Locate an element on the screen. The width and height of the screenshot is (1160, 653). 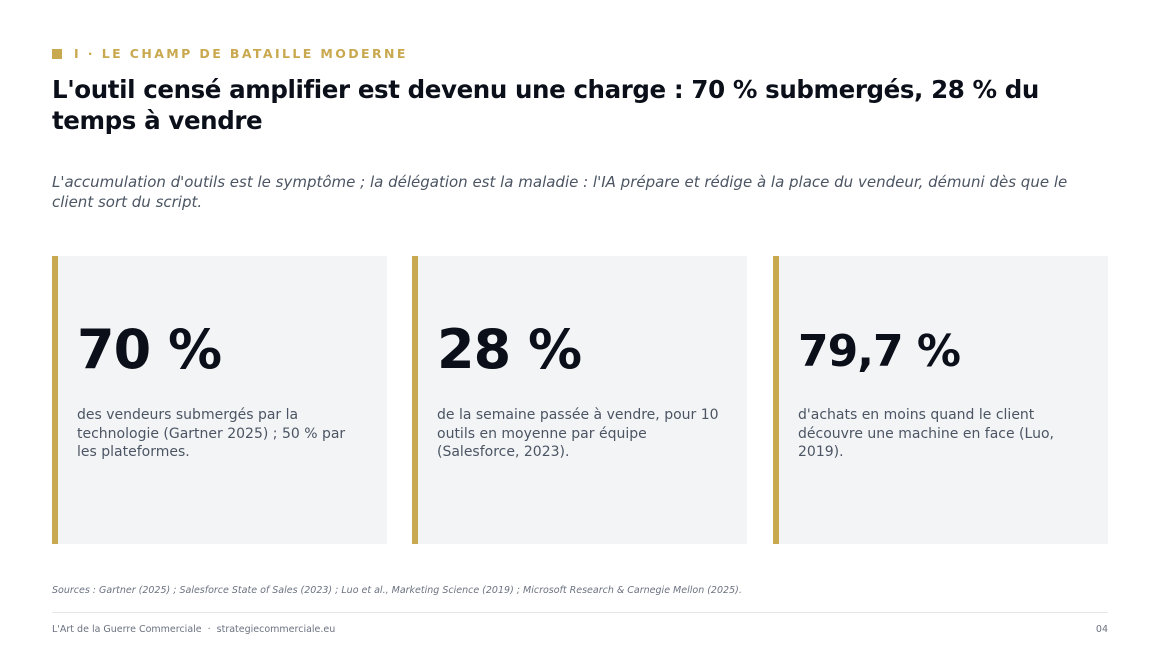
stat-value: 70 % is located at coordinates (149, 349).